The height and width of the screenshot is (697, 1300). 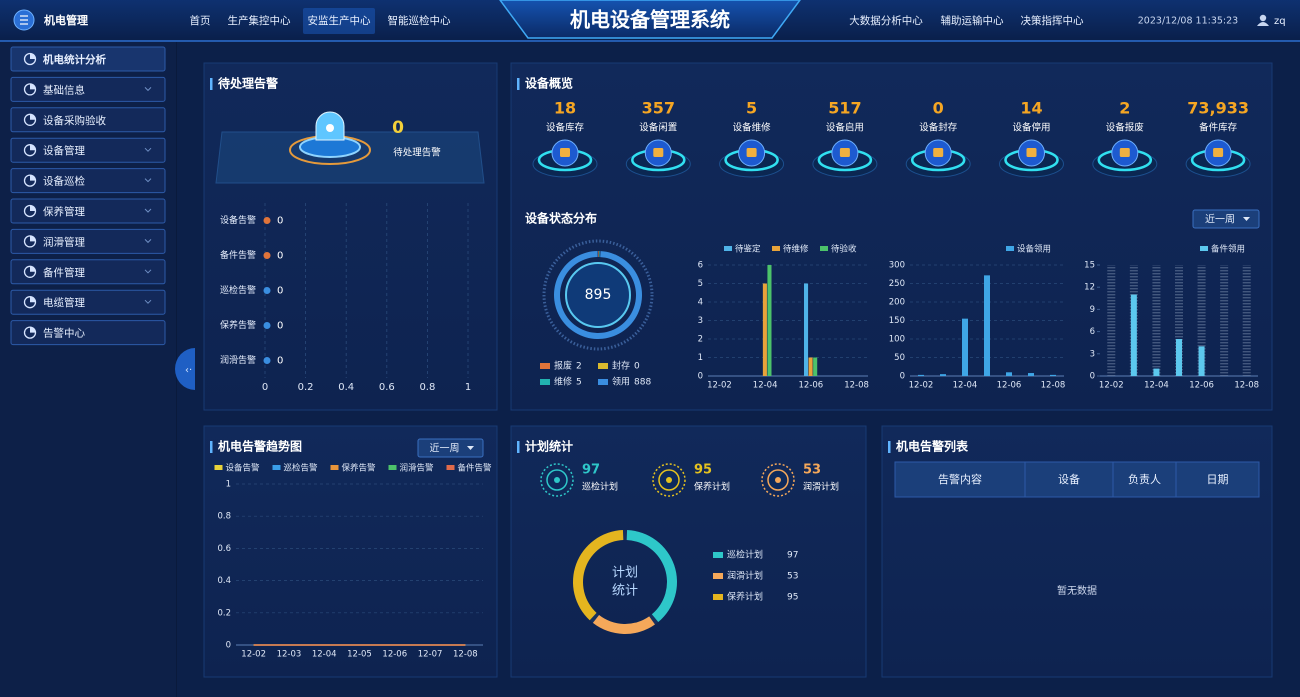 What do you see at coordinates (625, 573) in the screenshot?
I see `donut-center-label: 计划` at bounding box center [625, 573].